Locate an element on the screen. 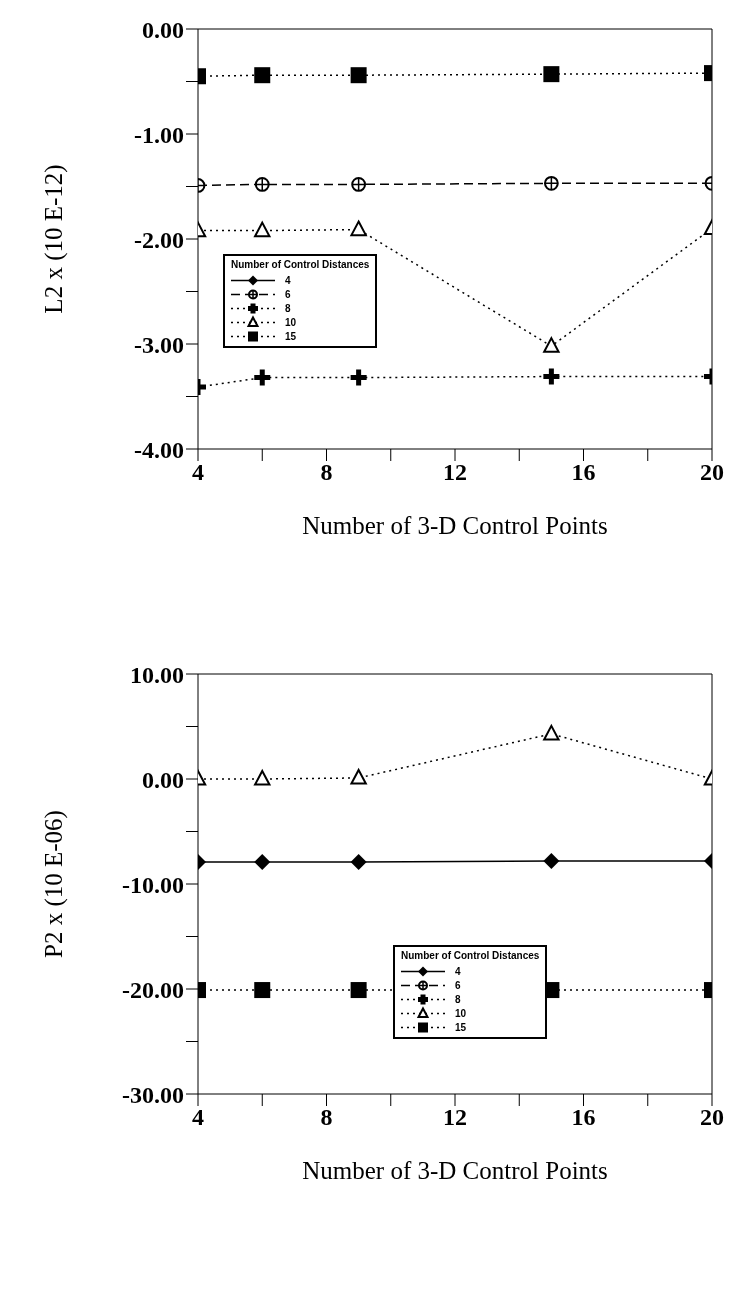 The width and height of the screenshot is (755, 1316). y-tick-label: -20.00 is located at coordinates (153, 989).